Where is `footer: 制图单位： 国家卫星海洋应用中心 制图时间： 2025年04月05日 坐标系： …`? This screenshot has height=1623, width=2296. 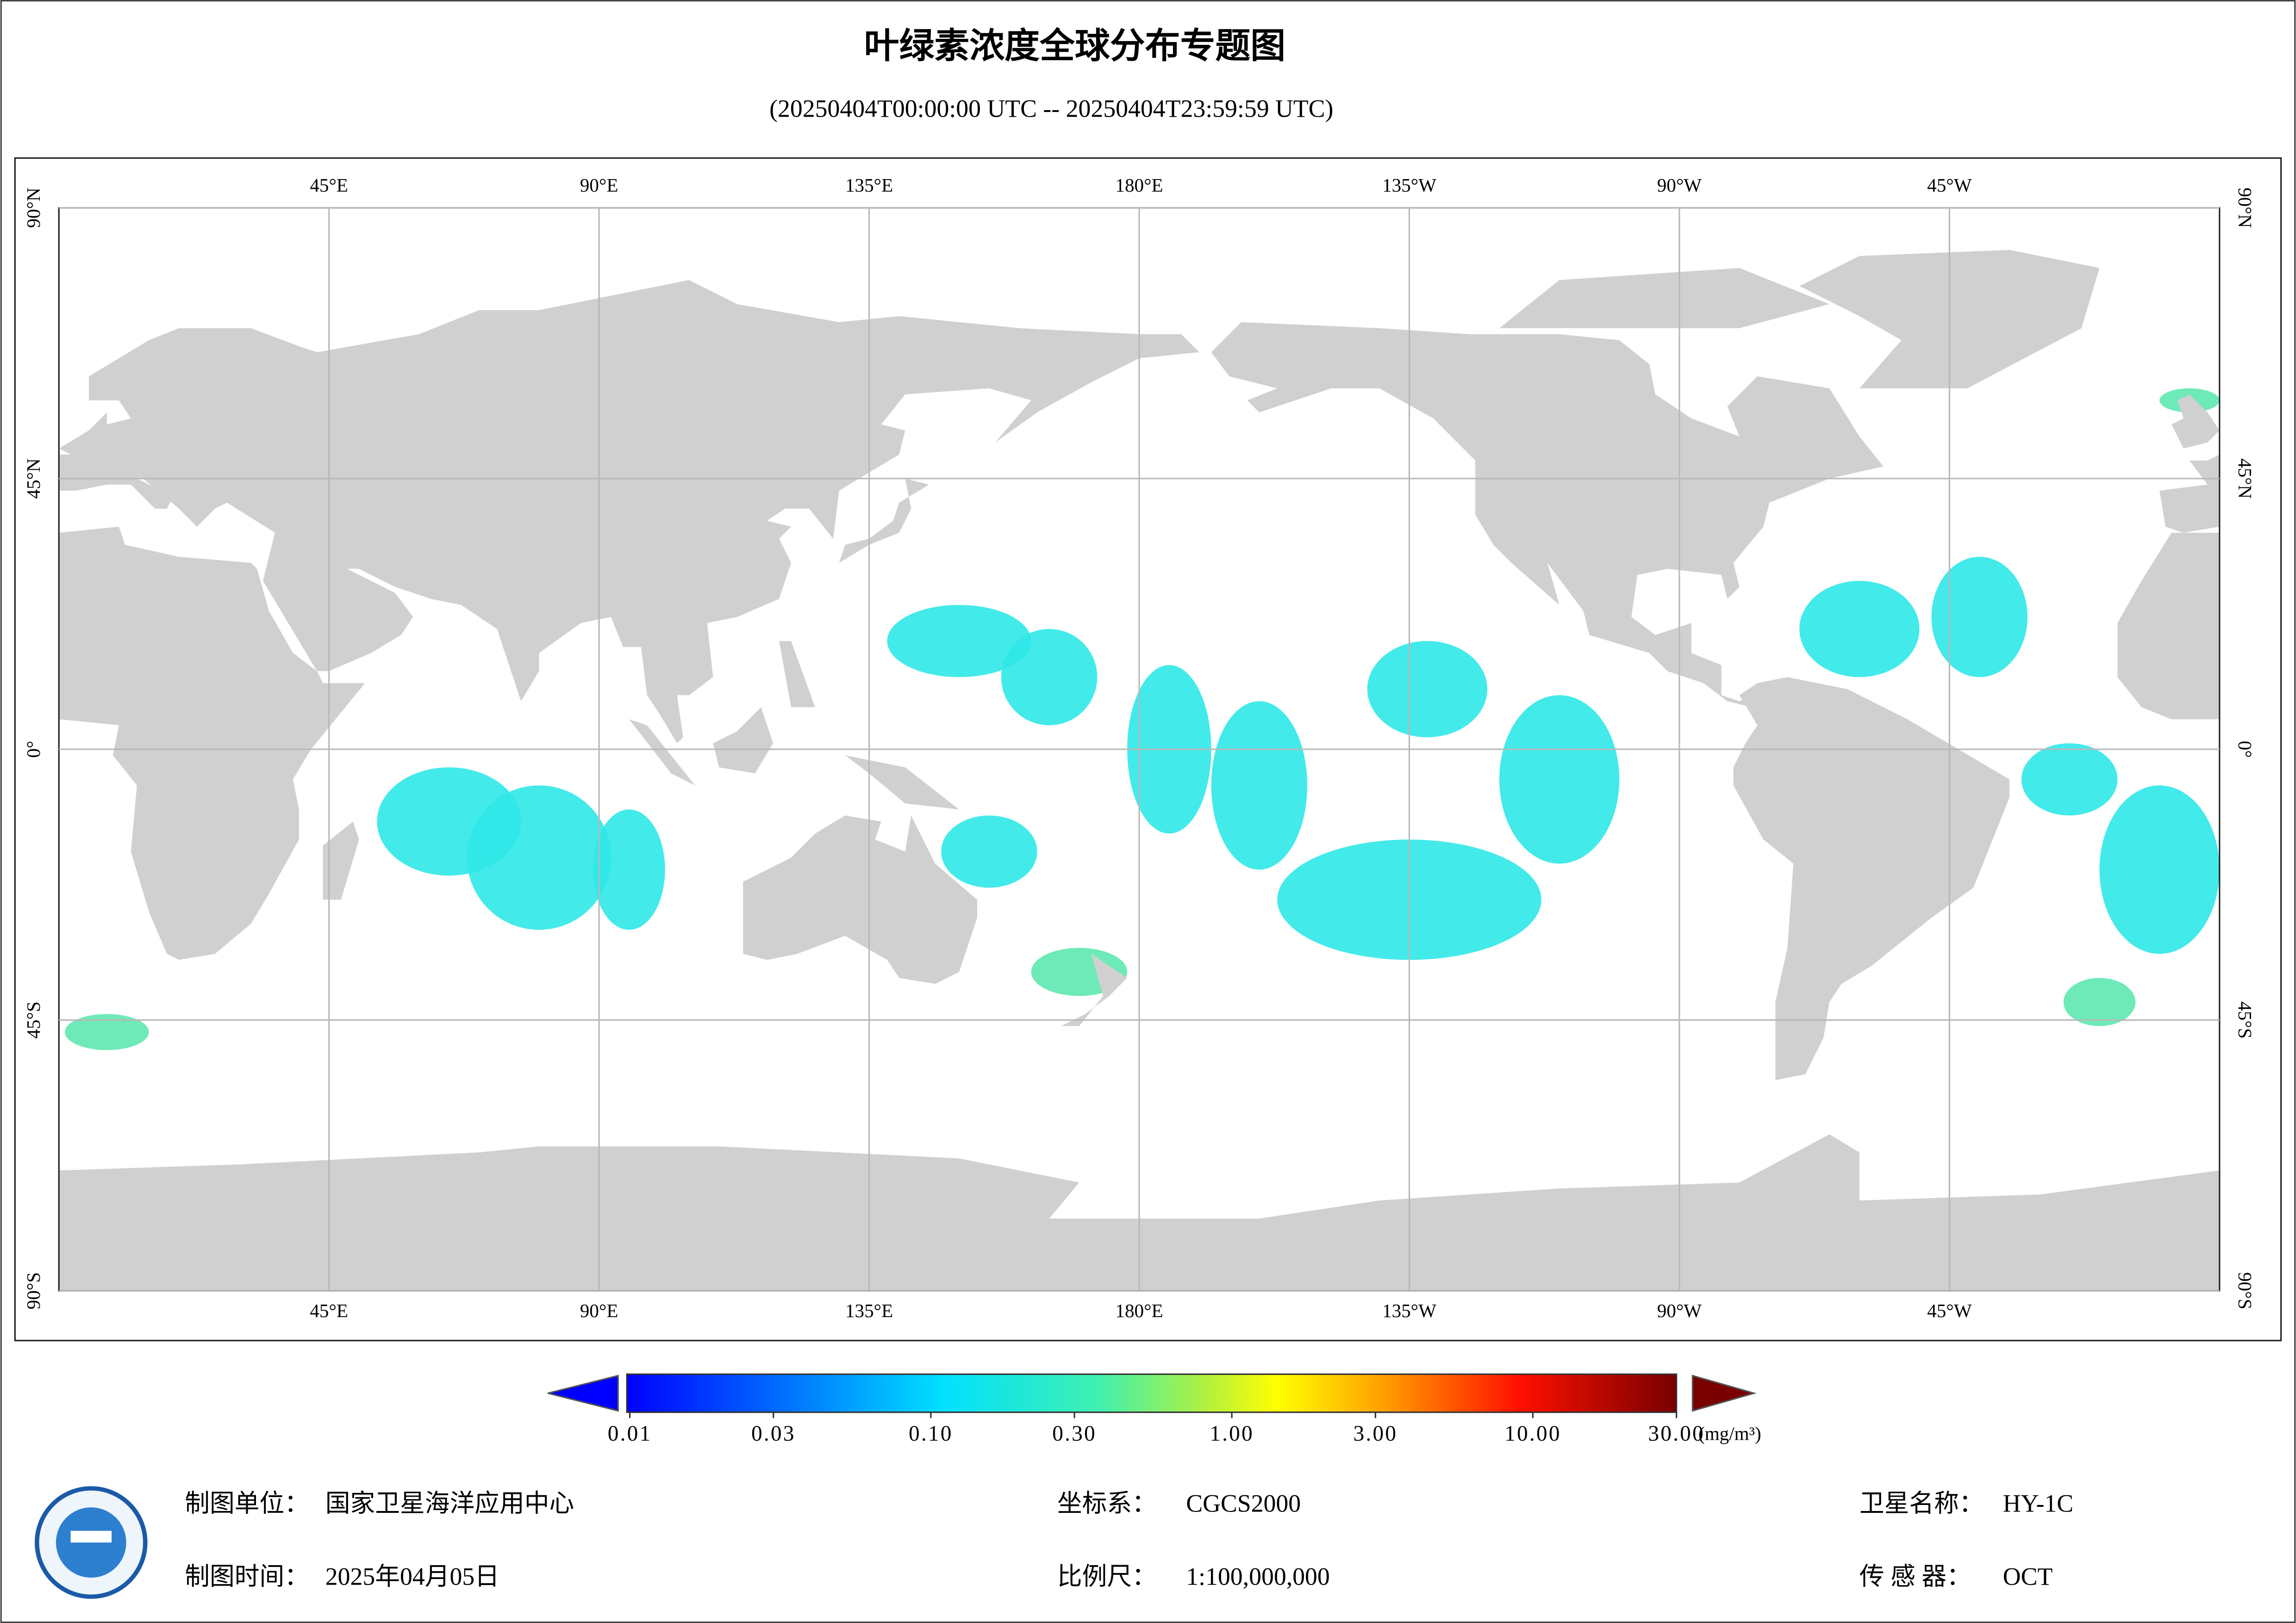 footer: 制图单位： 国家卫星海洋应用中心 制图时间： 2025年04月05日 坐标系： … is located at coordinates (1129, 1539).